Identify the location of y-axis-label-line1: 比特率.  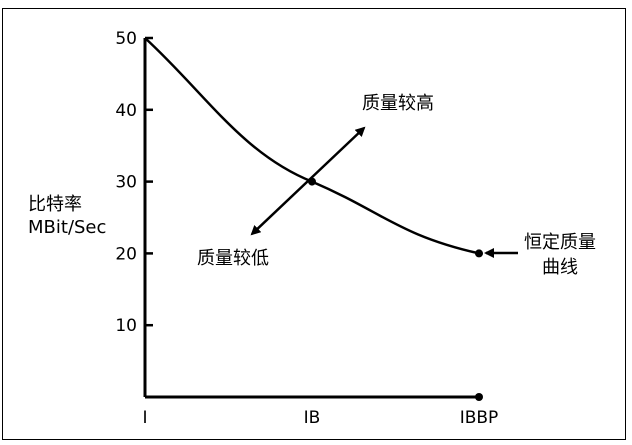
(55, 204).